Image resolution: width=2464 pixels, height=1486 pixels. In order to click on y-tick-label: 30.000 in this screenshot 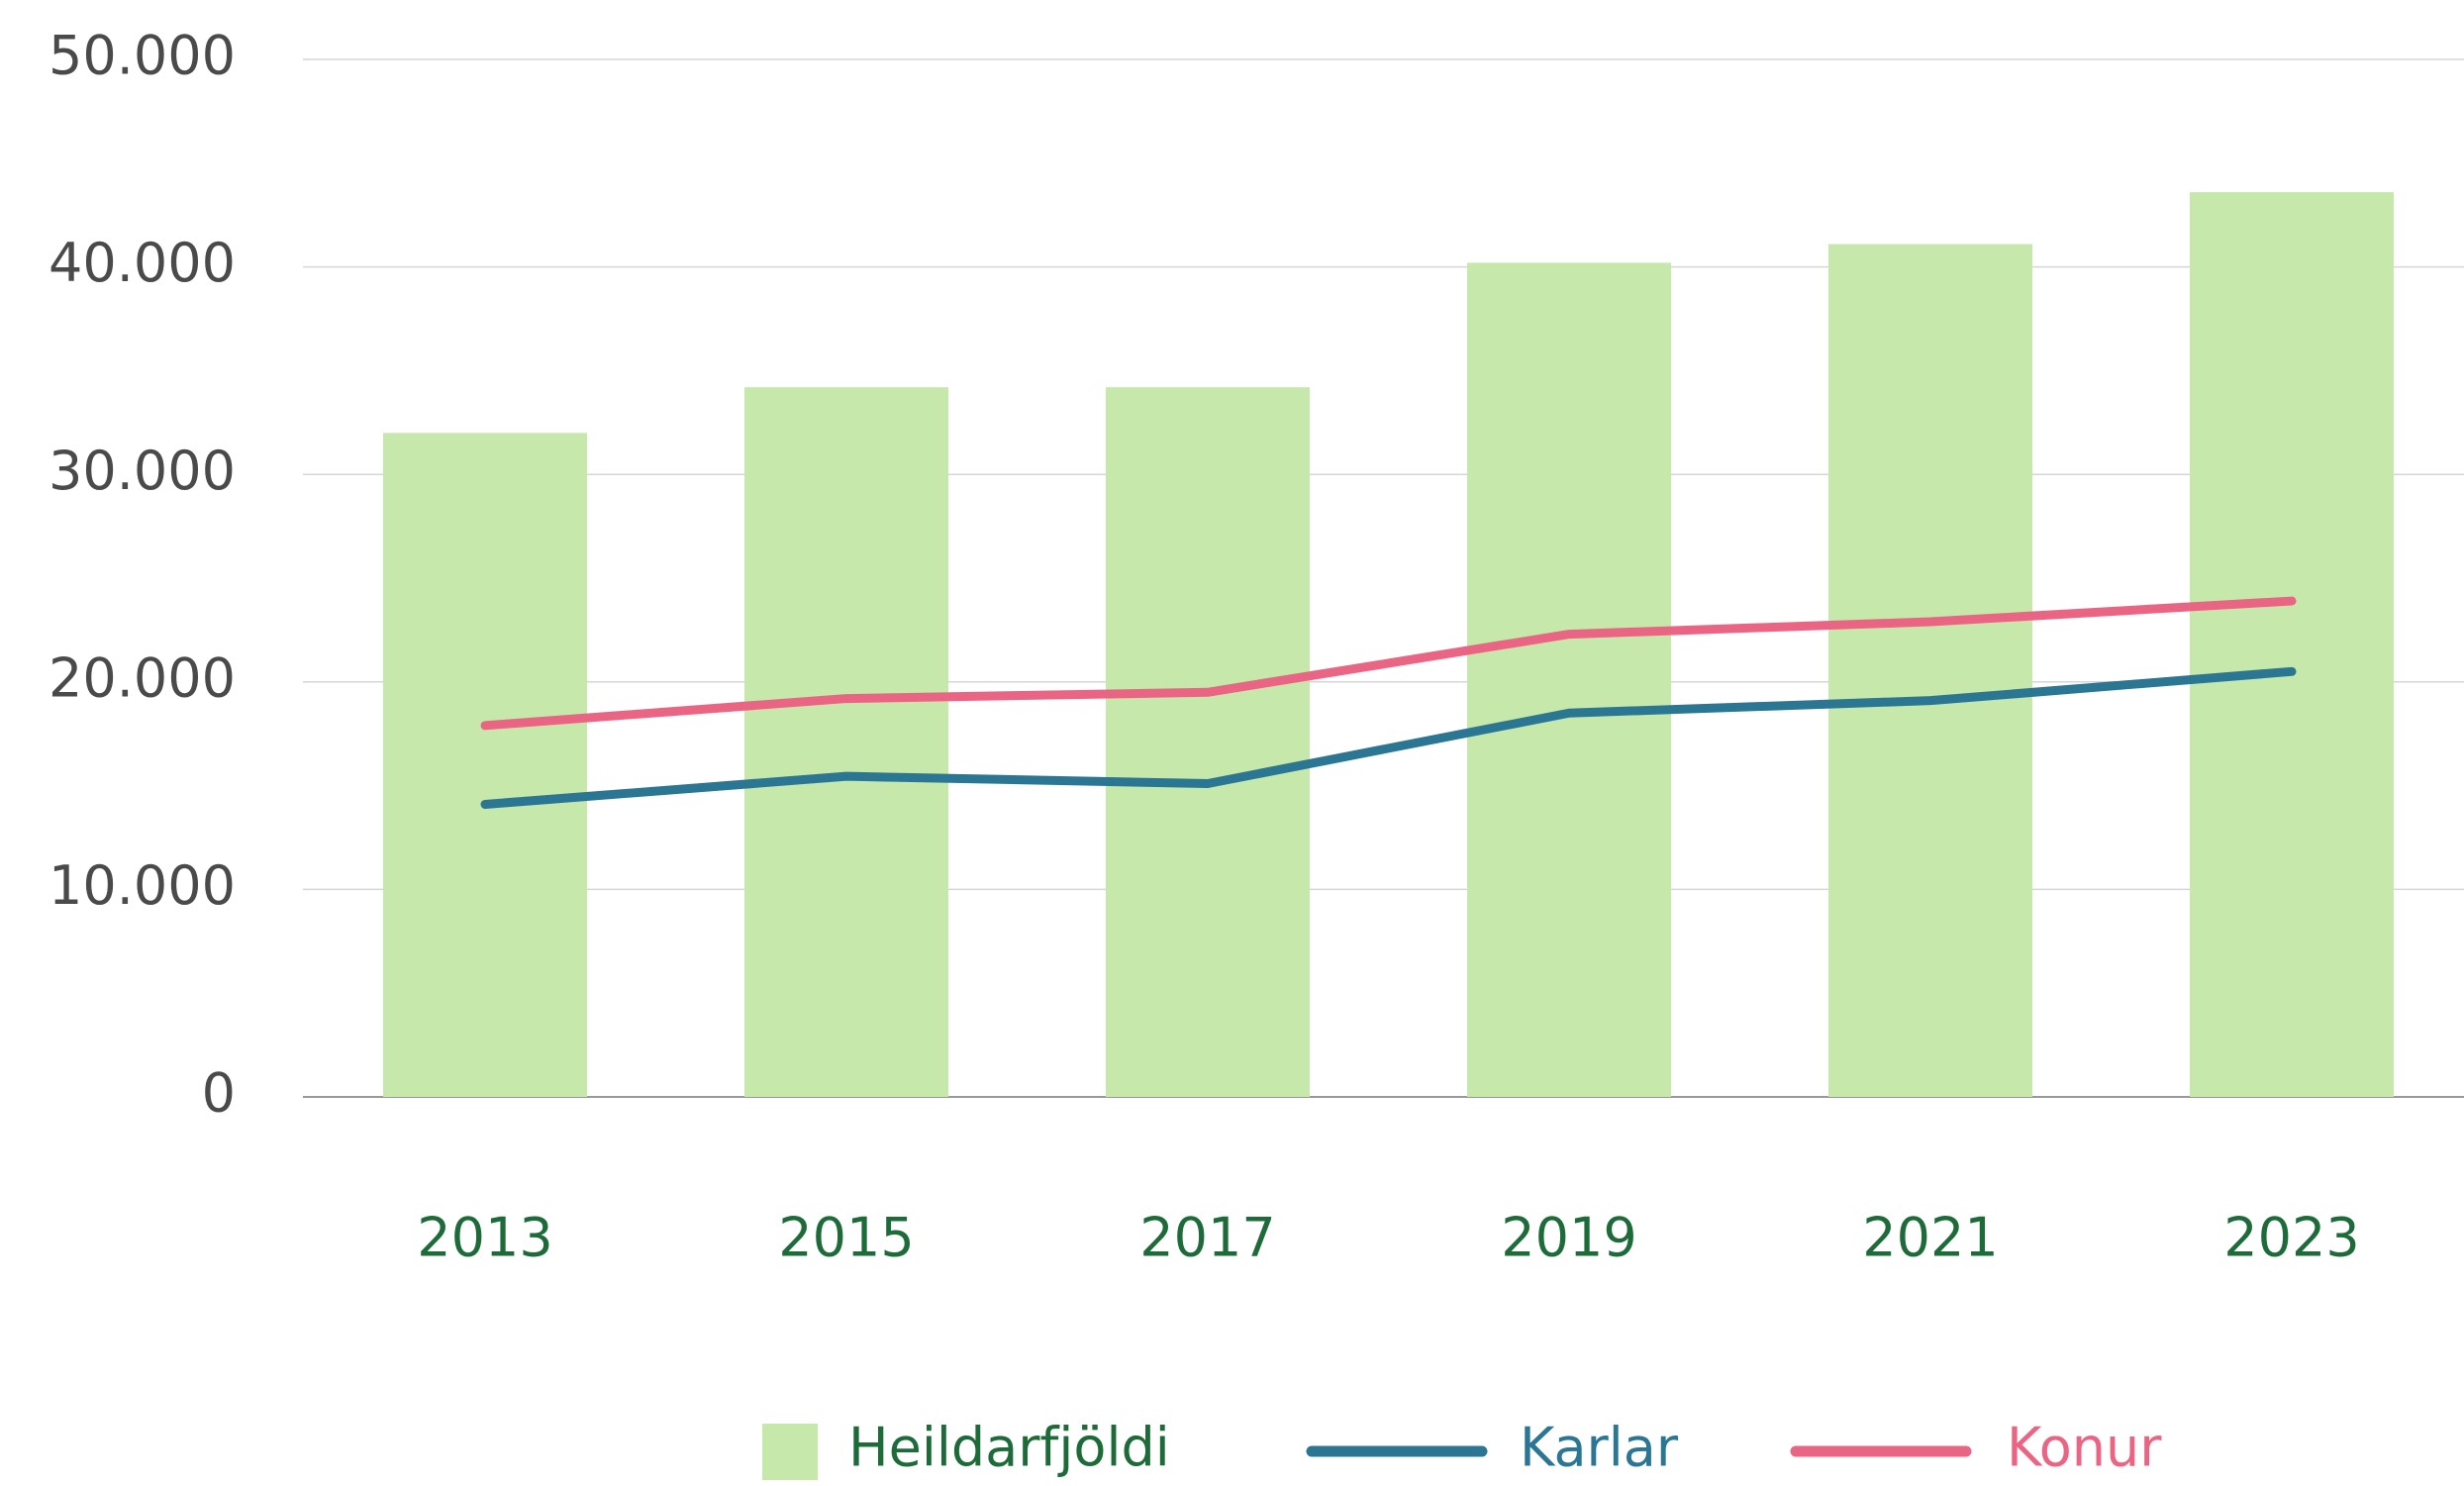, I will do `click(142, 471)`.